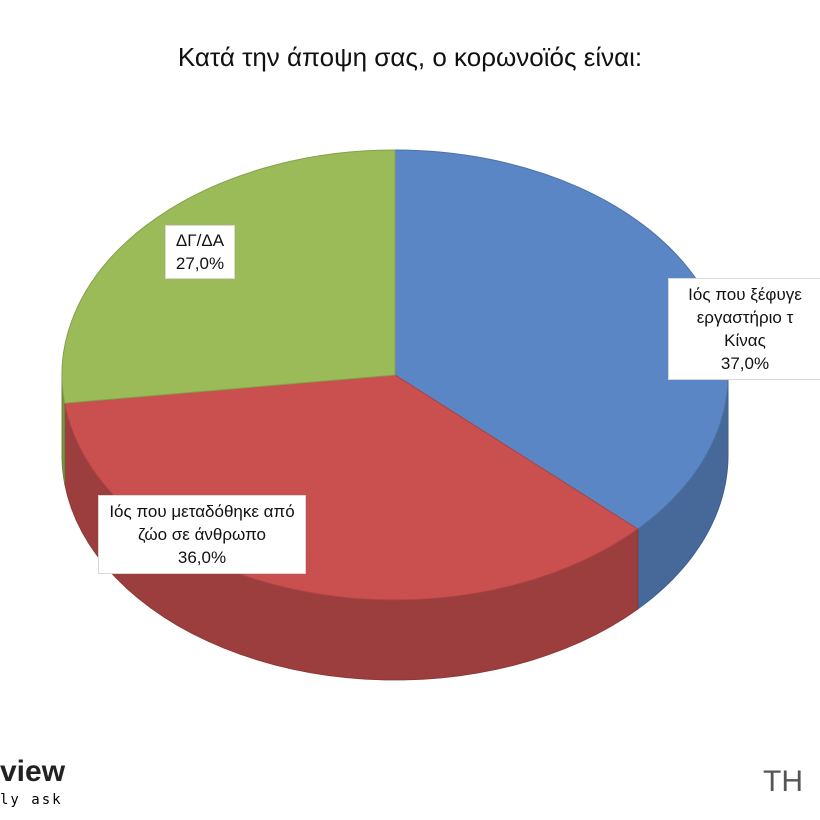 The image size is (820, 820). Describe the element at coordinates (202, 557) in the screenshot. I see `slice-value: 36,0%` at that location.